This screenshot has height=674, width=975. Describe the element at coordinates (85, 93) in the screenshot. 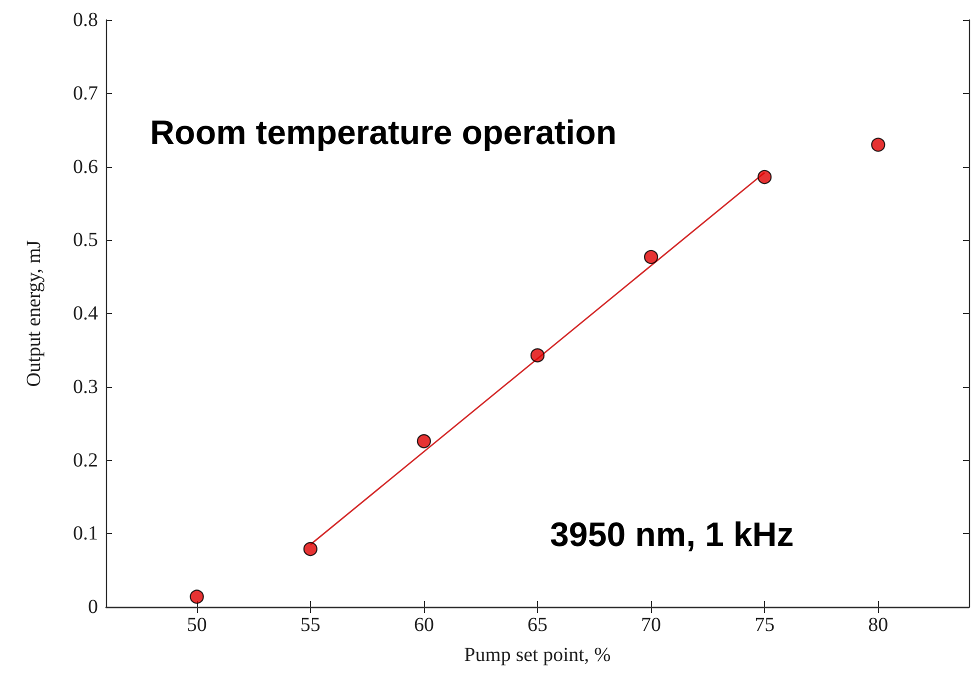

I see `y-tick-label: 0.7` at that location.